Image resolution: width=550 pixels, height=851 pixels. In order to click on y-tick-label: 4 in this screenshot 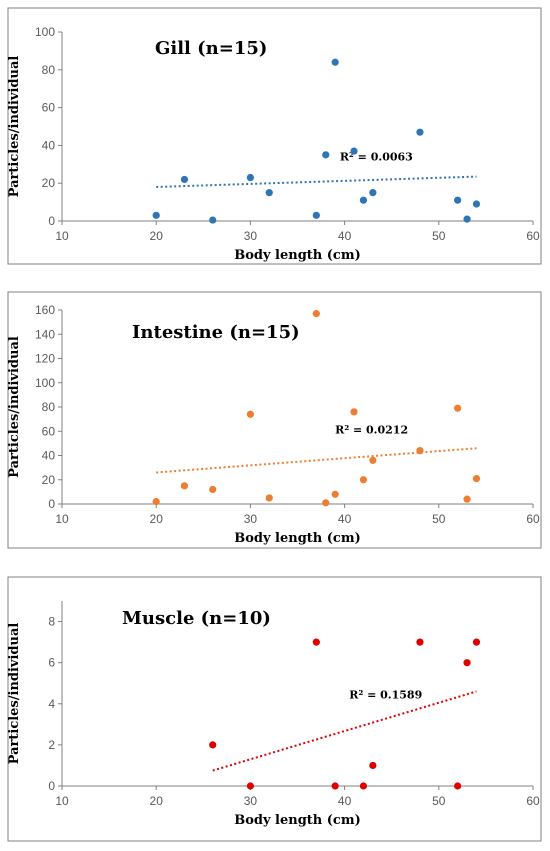, I will do `click(51, 704)`.